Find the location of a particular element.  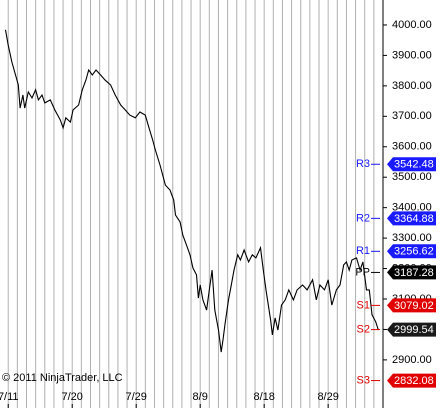

level-name: R2 is located at coordinates (363, 218).